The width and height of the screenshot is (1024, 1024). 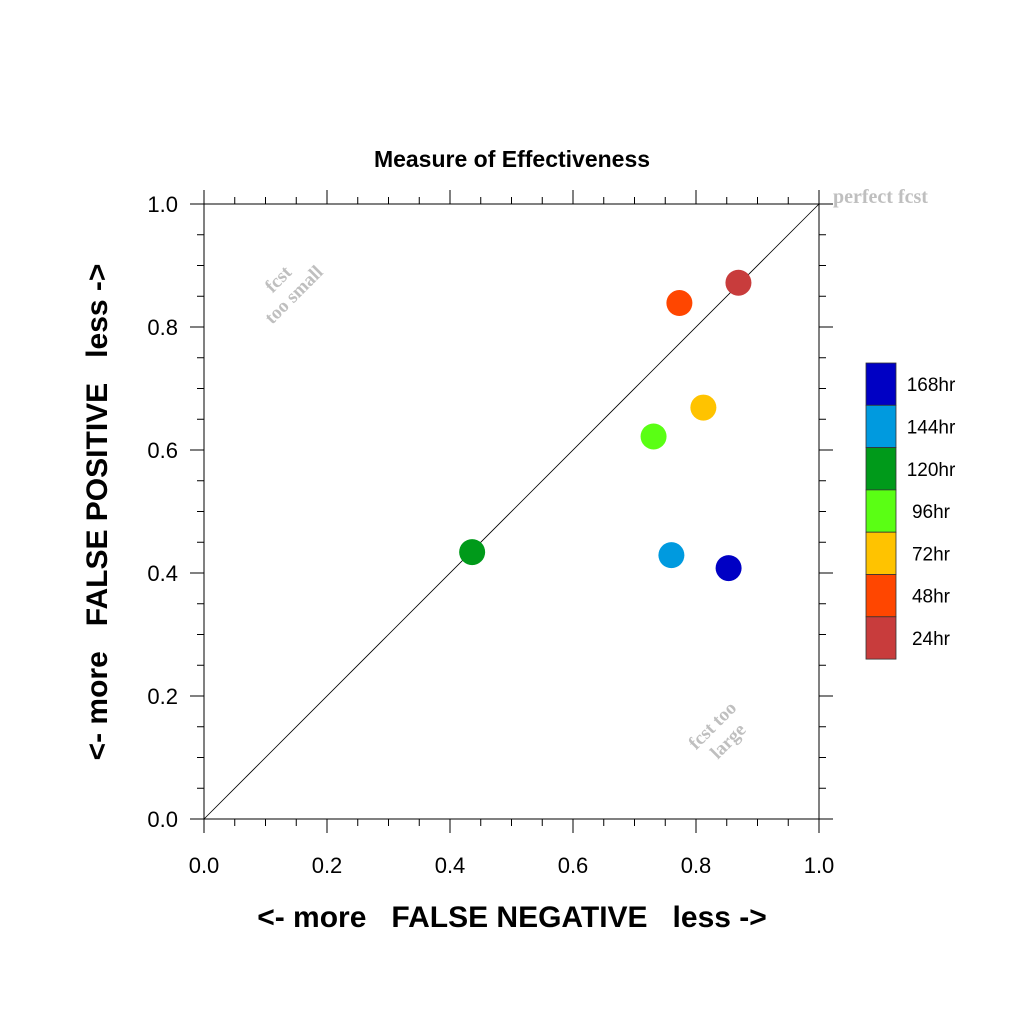 What do you see at coordinates (696, 865) in the screenshot?
I see `x-tick-label: 0.8` at bounding box center [696, 865].